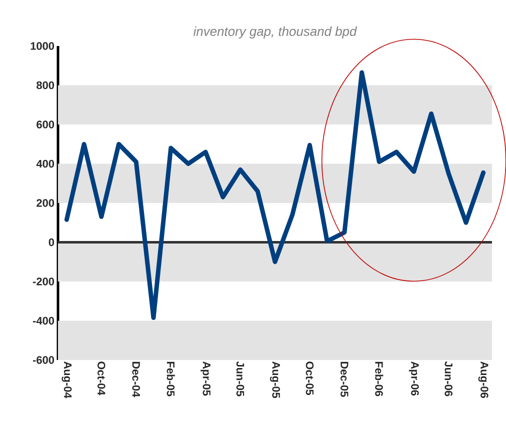  I want to click on x-tick-label: Jun-05, so click(240, 378).